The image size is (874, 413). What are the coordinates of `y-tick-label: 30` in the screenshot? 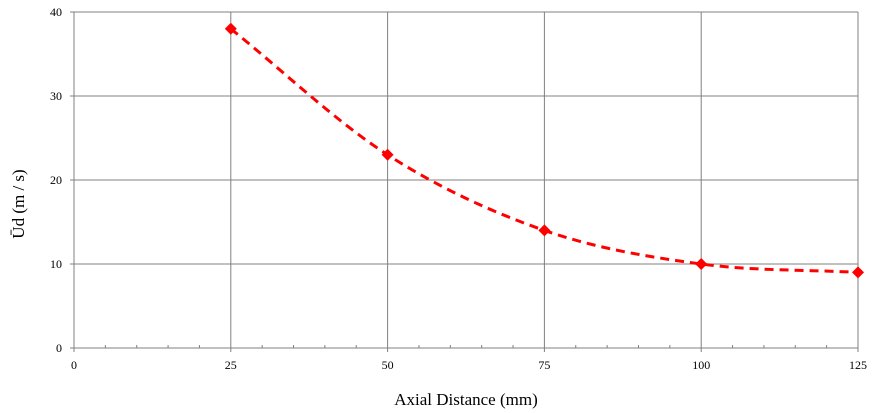 It's located at (56, 96).